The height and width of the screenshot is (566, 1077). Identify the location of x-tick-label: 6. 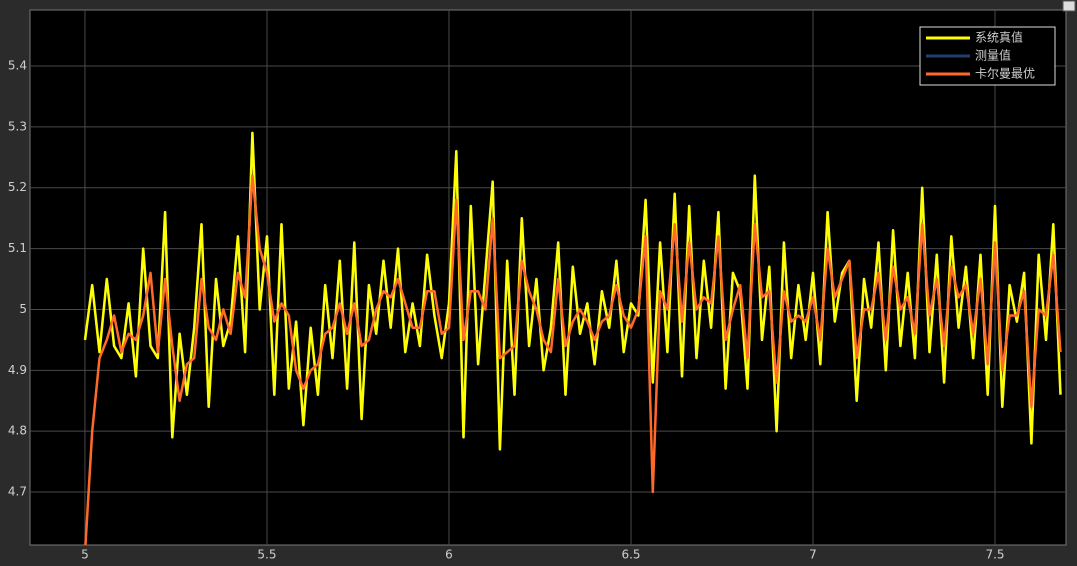
(449, 555).